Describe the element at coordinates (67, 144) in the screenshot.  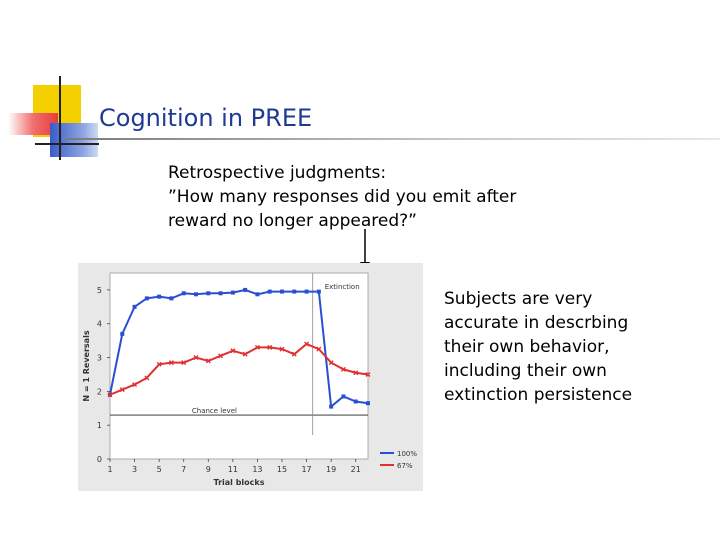
I see `deco-horizontal-line` at that location.